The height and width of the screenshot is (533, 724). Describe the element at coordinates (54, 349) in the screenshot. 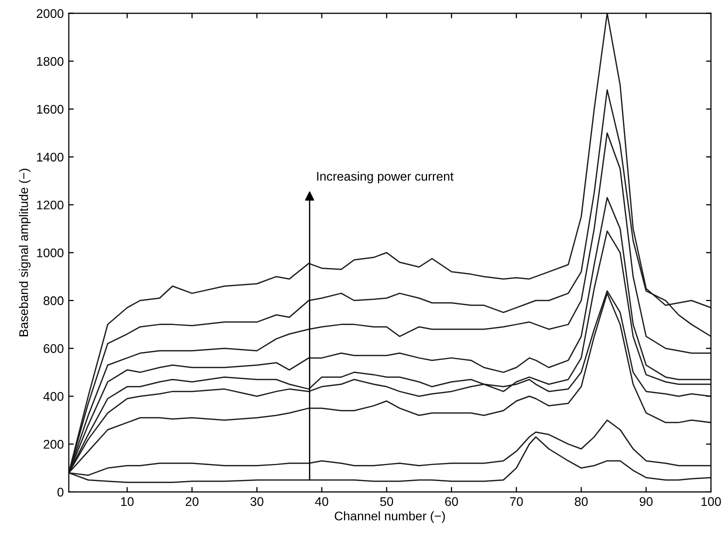

I see `y-tick-label: 600` at that location.